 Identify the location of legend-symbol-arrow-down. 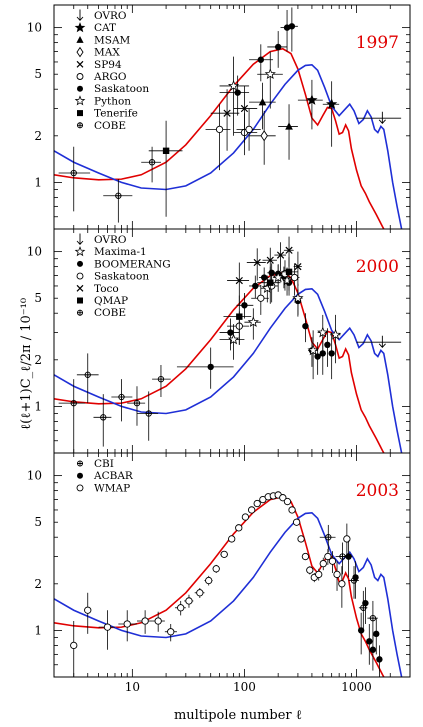
(80, 239).